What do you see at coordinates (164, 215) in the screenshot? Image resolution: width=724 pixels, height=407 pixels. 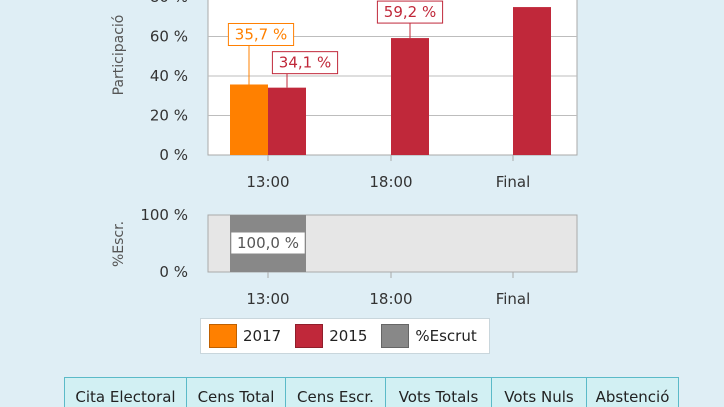 I see `y-tick-label-2-1: 100 %` at bounding box center [164, 215].